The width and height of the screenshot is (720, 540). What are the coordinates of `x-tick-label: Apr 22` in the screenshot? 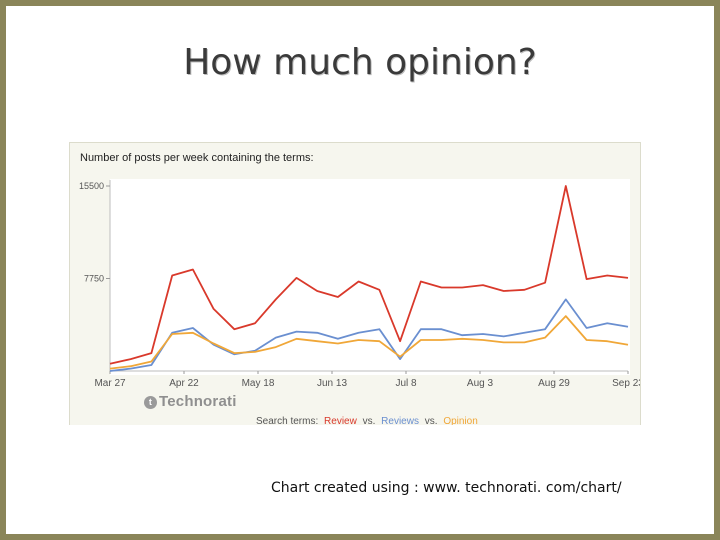 It's located at (184, 383).